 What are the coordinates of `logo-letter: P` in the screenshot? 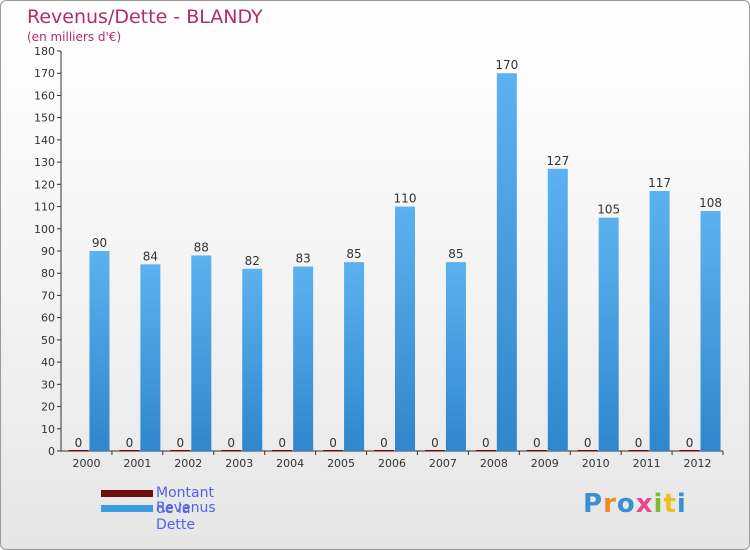 It's located at (593, 504).